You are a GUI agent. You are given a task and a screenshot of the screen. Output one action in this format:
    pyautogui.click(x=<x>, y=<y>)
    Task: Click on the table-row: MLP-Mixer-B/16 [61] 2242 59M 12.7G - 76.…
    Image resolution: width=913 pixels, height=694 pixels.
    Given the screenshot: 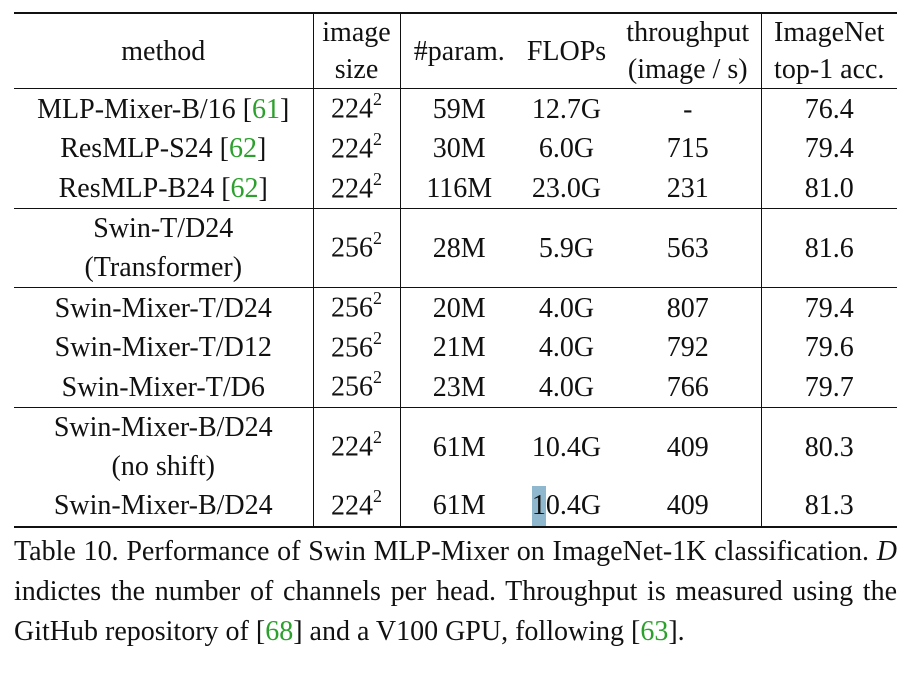 What is the action you would take?
    pyautogui.click(x=455, y=108)
    